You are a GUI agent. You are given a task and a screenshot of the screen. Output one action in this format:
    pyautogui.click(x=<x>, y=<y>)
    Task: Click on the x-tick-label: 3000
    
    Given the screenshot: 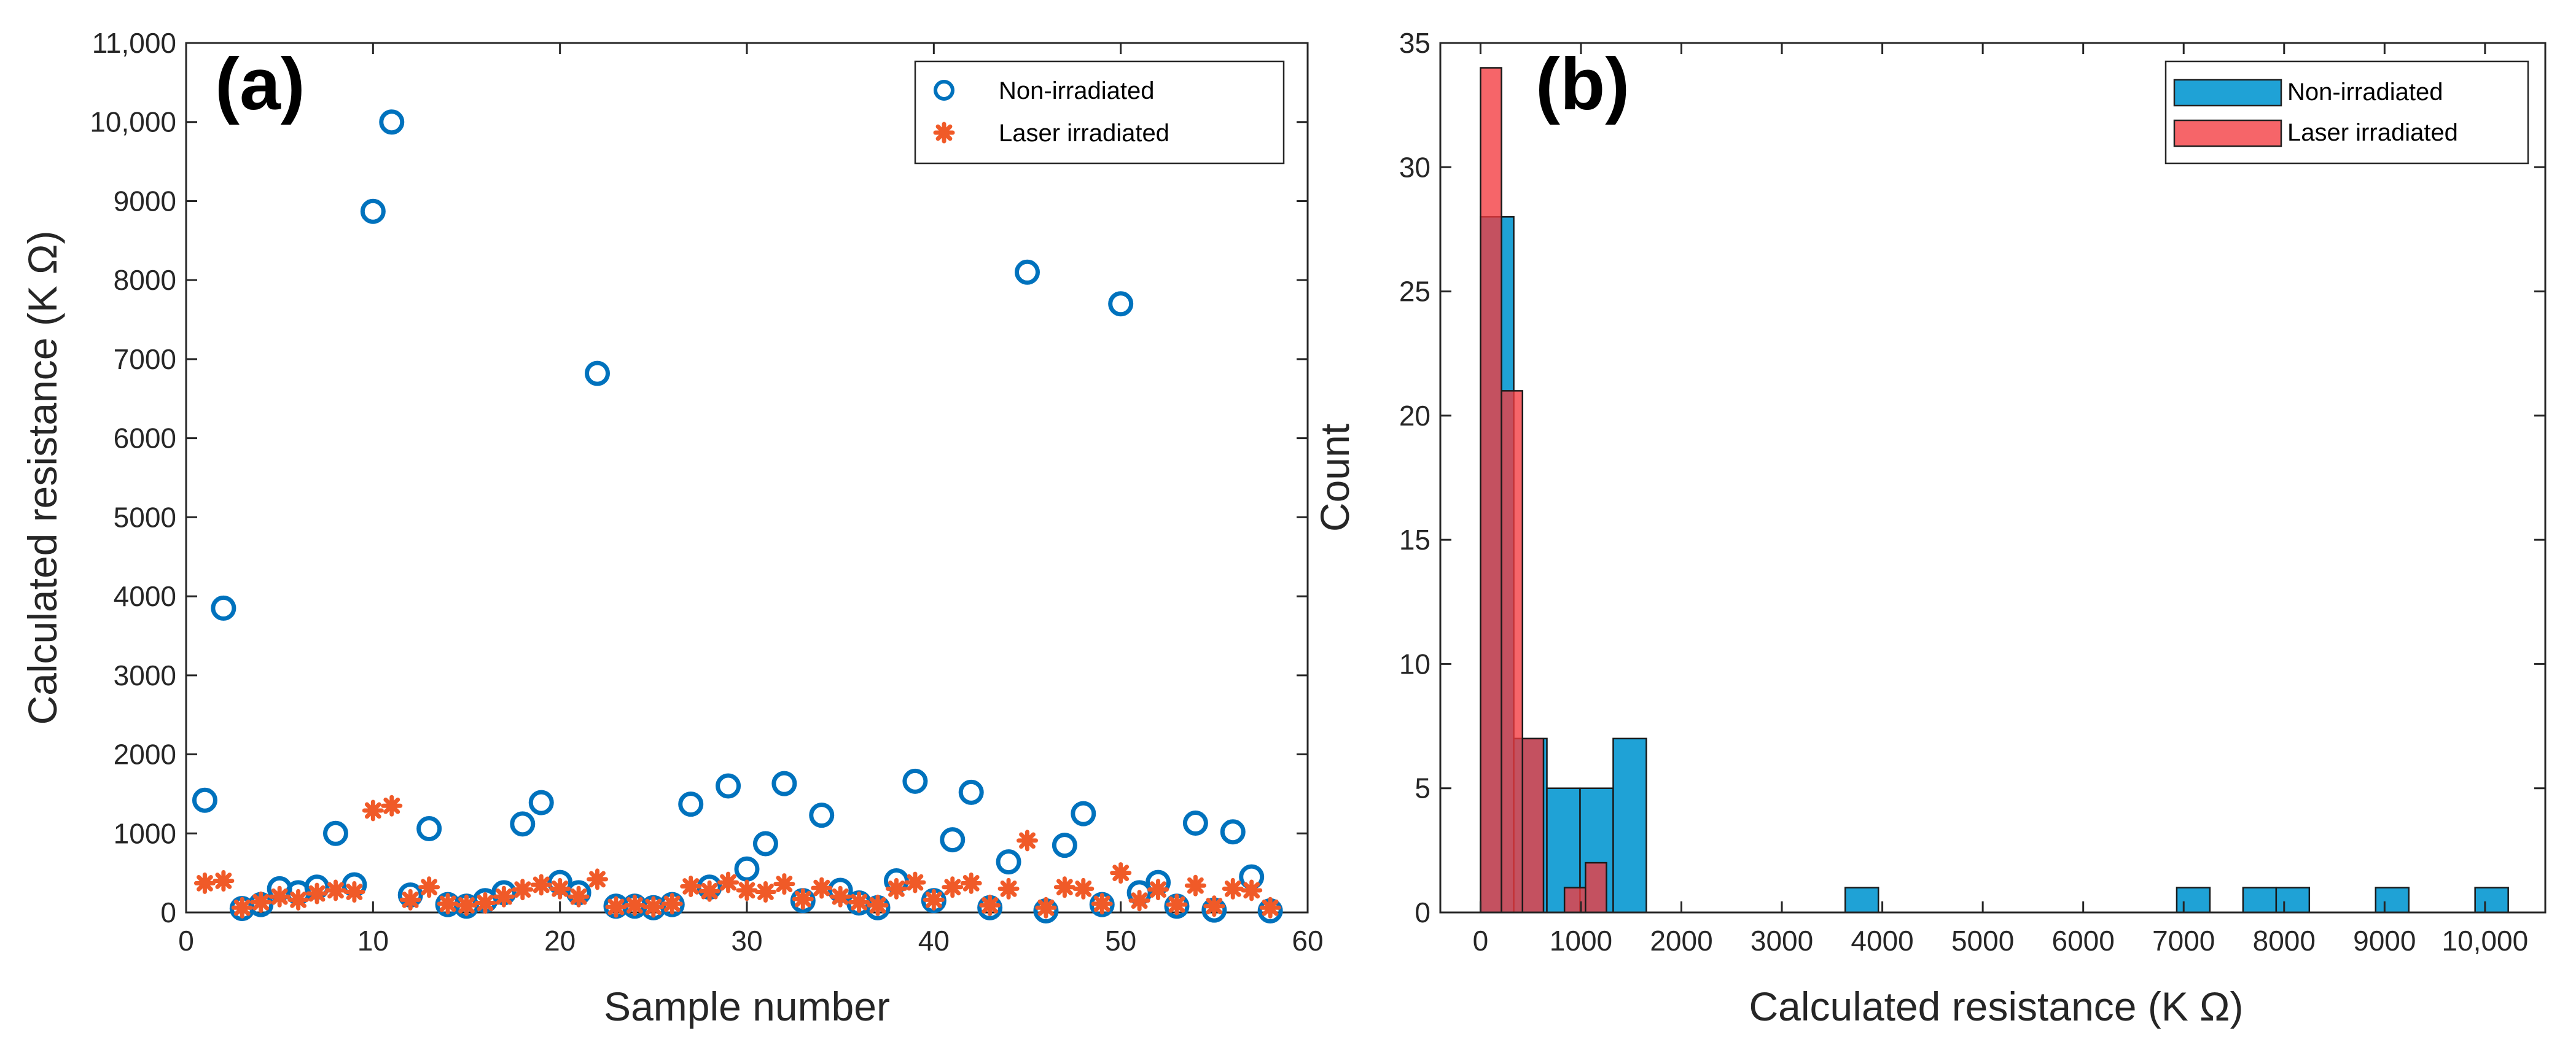 What is the action you would take?
    pyautogui.click(x=1782, y=941)
    